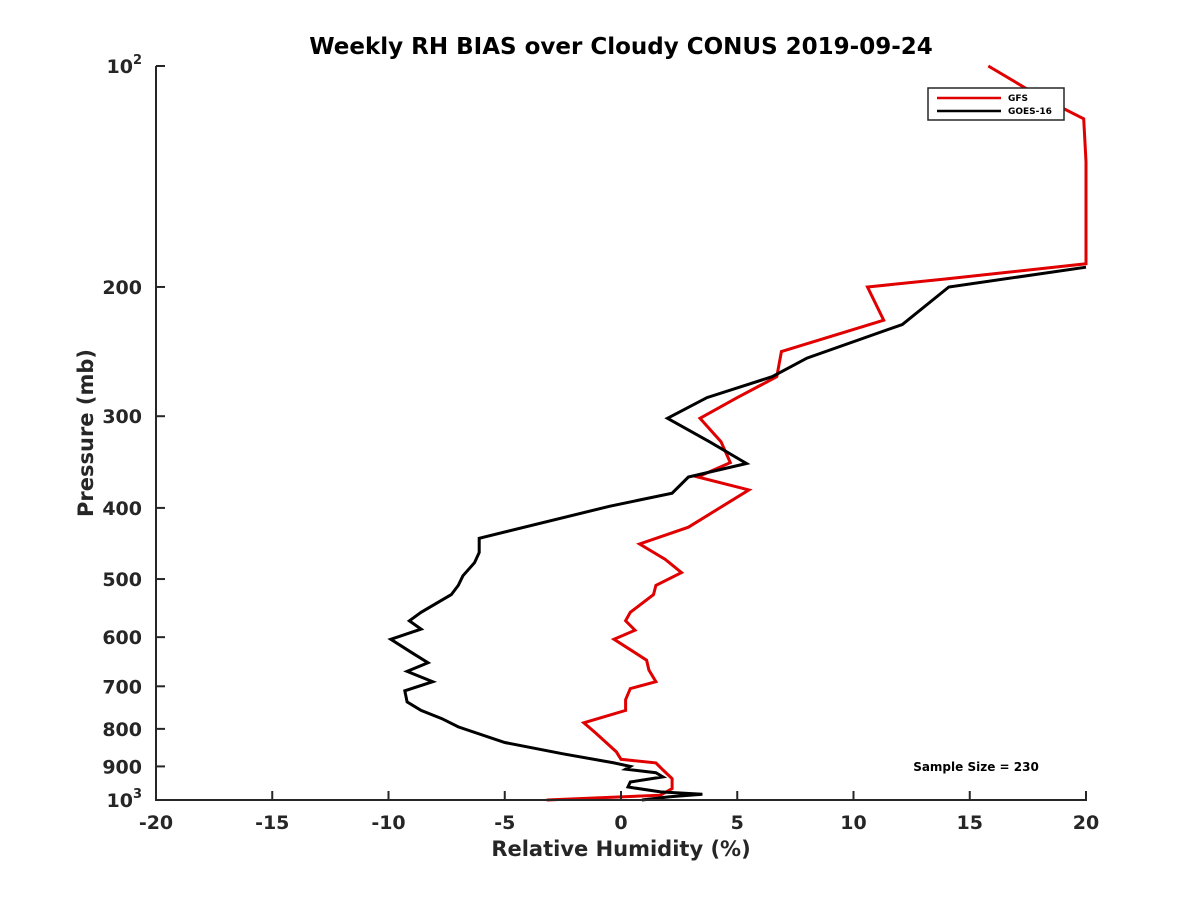 The width and height of the screenshot is (1200, 900). I want to click on y-tick-label: 400, so click(122, 509).